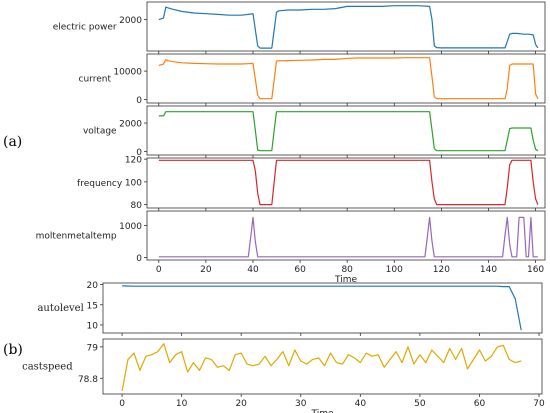 This screenshot has height=413, width=550. I want to click on y-tick-label: 1000, so click(130, 227).